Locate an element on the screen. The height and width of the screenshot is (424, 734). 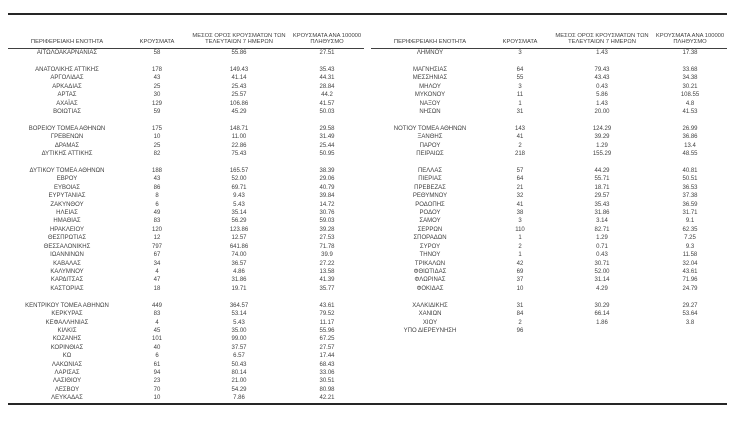
row-right-half: ΣΑΜΟΥ 3 3.14 9.1 is located at coordinates (549, 221).